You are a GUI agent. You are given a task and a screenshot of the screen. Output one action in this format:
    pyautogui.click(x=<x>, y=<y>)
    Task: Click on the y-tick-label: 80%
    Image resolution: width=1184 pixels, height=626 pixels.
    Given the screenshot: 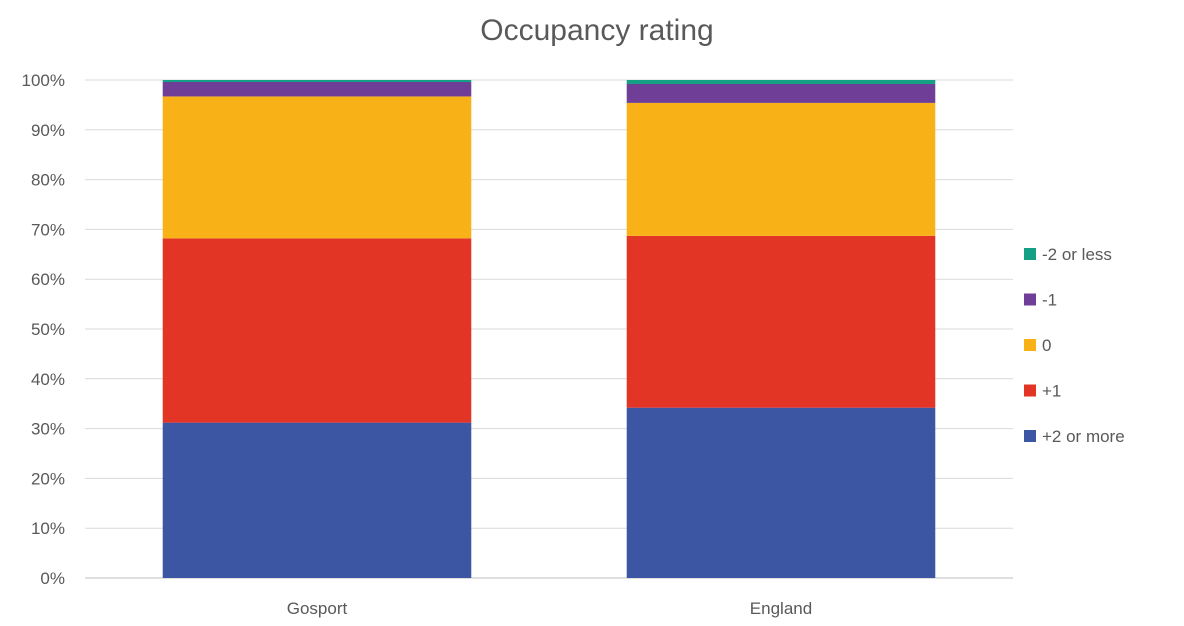 What is the action you would take?
    pyautogui.click(x=48, y=180)
    